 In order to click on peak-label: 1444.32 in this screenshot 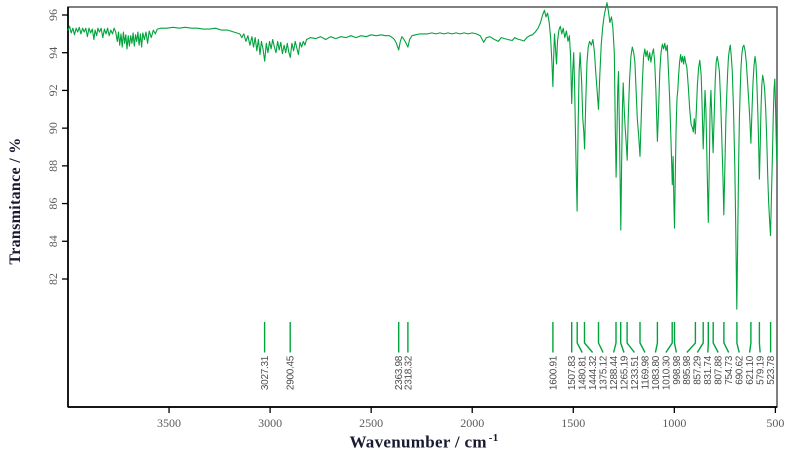, I will do `click(593, 372)`.